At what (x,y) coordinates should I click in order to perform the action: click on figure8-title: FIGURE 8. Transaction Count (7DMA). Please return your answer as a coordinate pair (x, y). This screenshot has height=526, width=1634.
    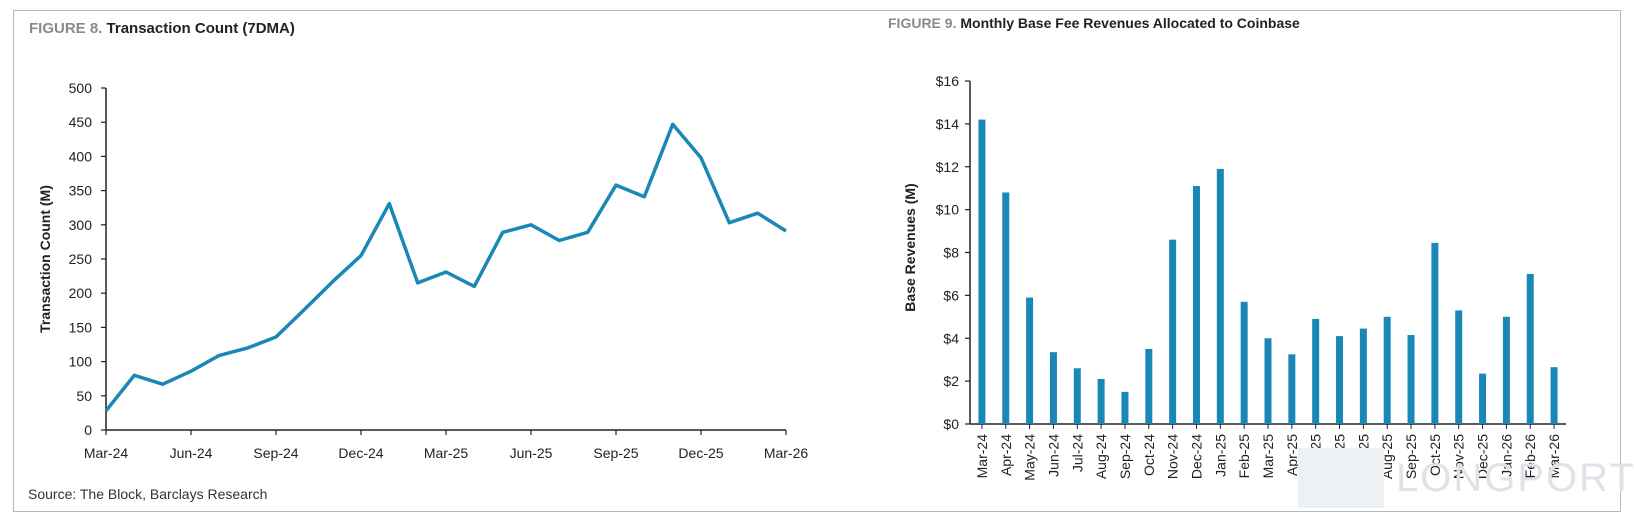
    Looking at the image, I should click on (162, 28).